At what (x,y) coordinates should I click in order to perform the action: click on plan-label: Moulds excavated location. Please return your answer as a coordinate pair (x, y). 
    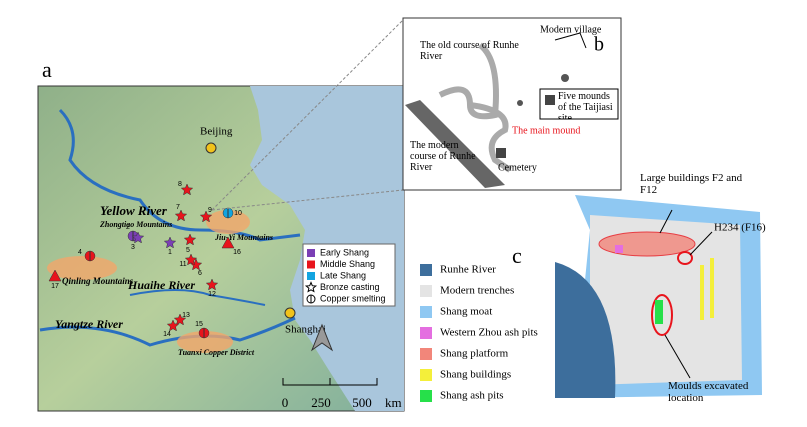
    Looking at the image, I should click on (708, 392).